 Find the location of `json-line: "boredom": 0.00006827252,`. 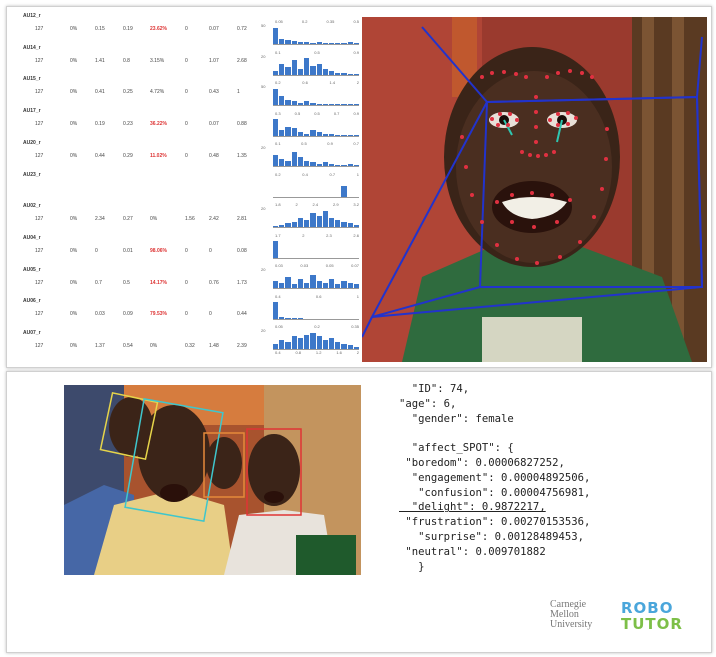

json-line: "boredom": 0.00006827252, is located at coordinates (482, 462).